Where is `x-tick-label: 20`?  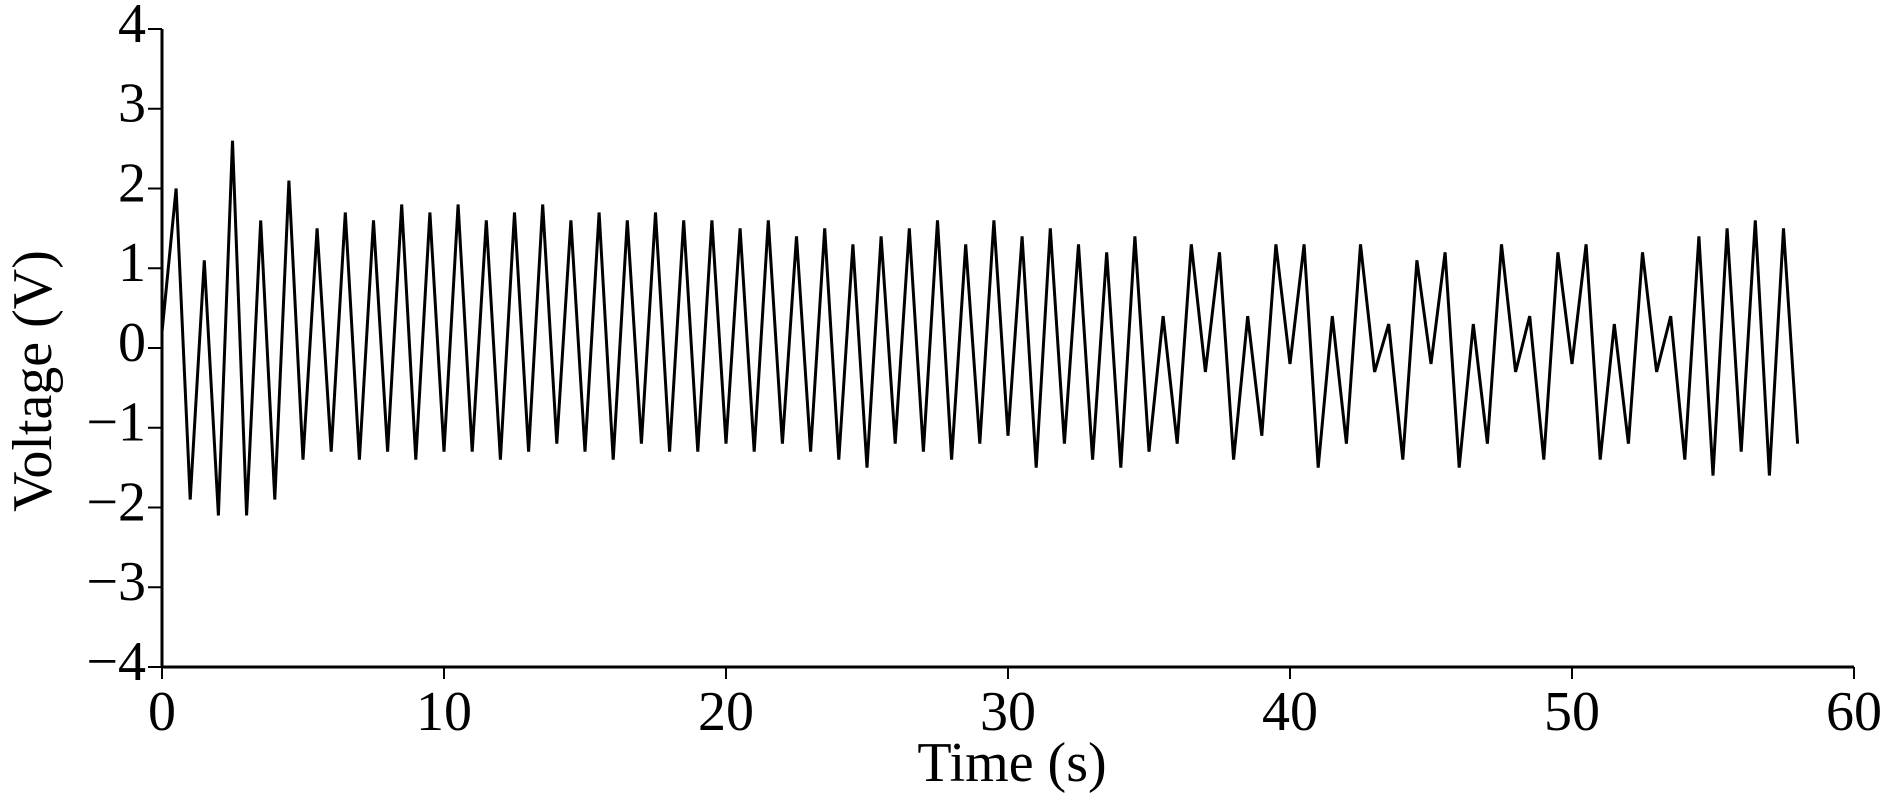
x-tick-label: 20 is located at coordinates (726, 712).